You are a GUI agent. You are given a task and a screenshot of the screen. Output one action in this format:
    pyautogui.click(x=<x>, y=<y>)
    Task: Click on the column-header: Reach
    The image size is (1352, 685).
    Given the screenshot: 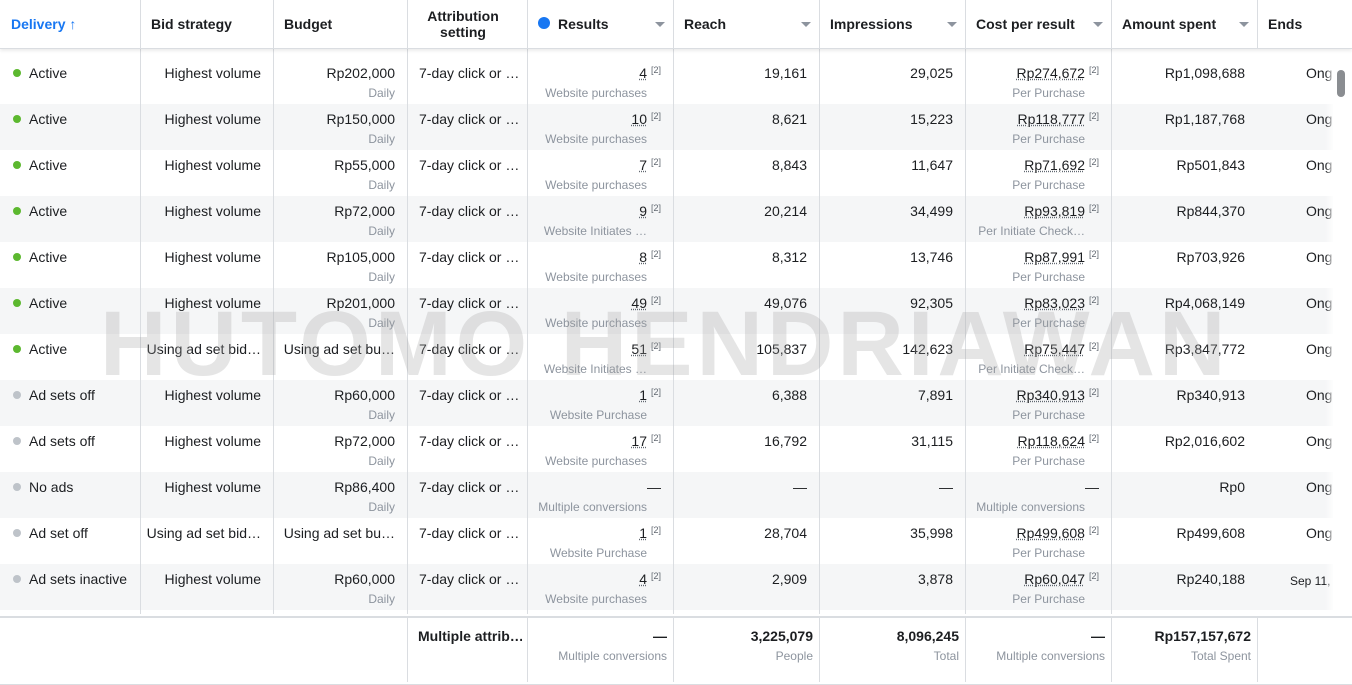 What is the action you would take?
    pyautogui.click(x=705, y=24)
    